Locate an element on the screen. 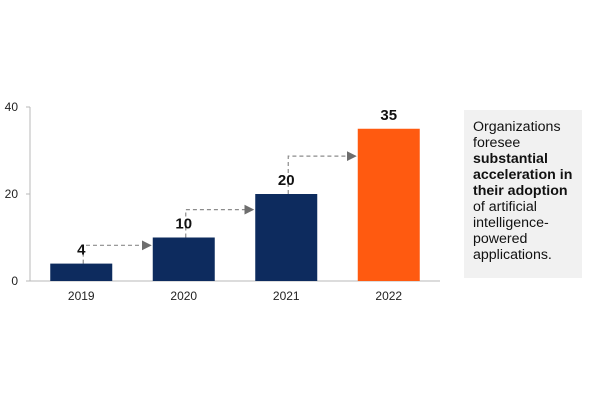 This screenshot has width=600, height=400. data-label-2019: 4 is located at coordinates (81, 250).